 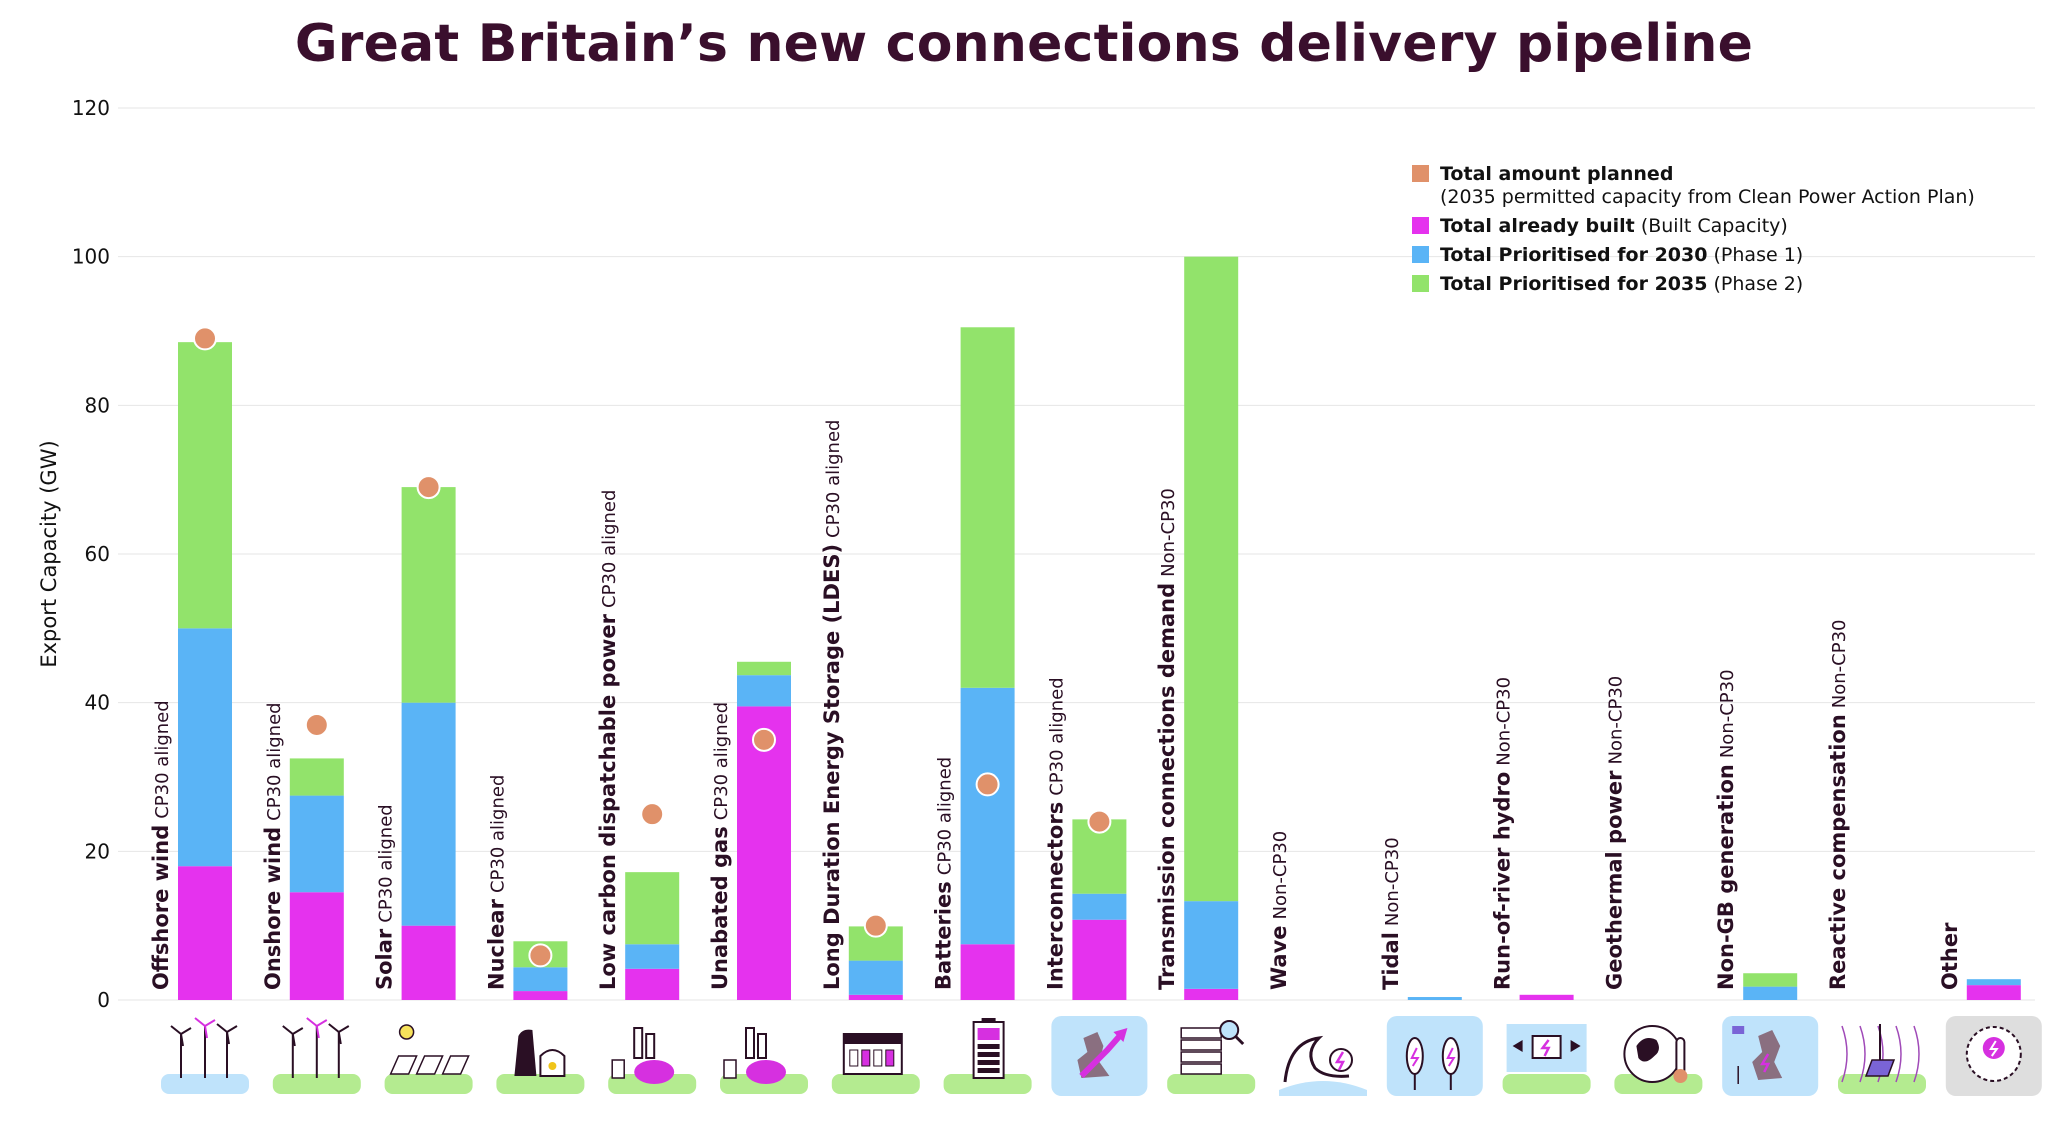 I want to click on y-tick-label-0: 0, so click(x=103, y=1000).